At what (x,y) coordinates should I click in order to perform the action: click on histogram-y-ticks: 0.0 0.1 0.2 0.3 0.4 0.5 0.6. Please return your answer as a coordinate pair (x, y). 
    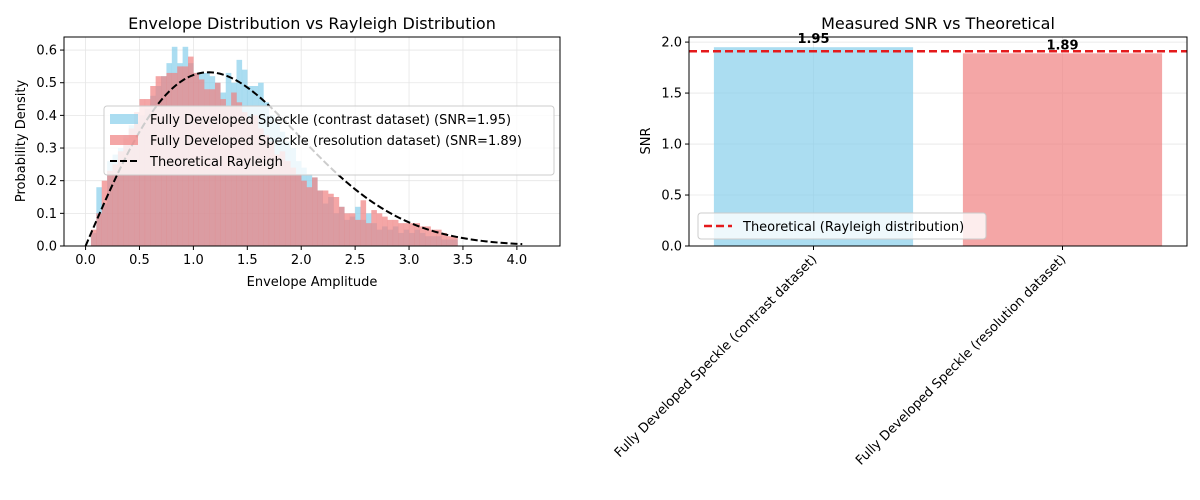
    Looking at the image, I should click on (50, 149).